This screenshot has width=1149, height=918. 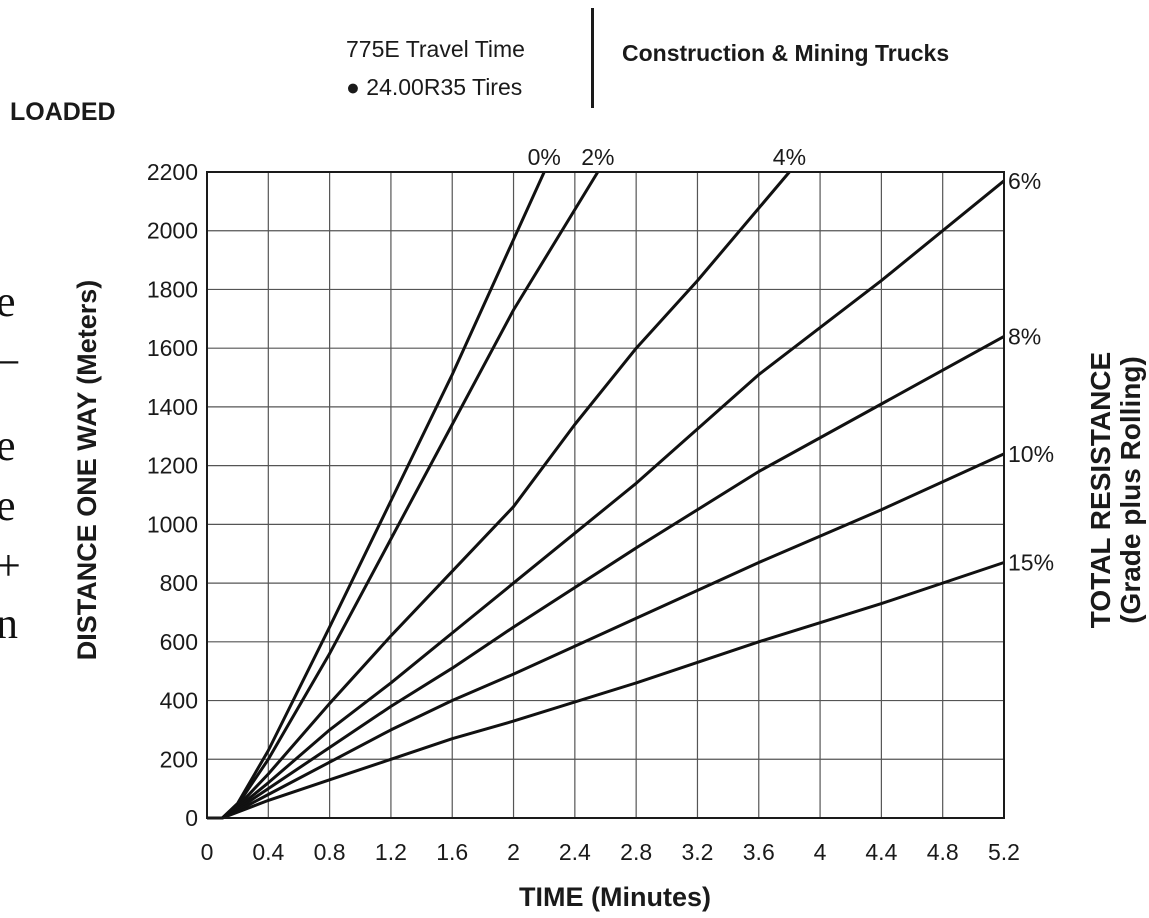 What do you see at coordinates (179, 701) in the screenshot?
I see `y-tick-label: 400` at bounding box center [179, 701].